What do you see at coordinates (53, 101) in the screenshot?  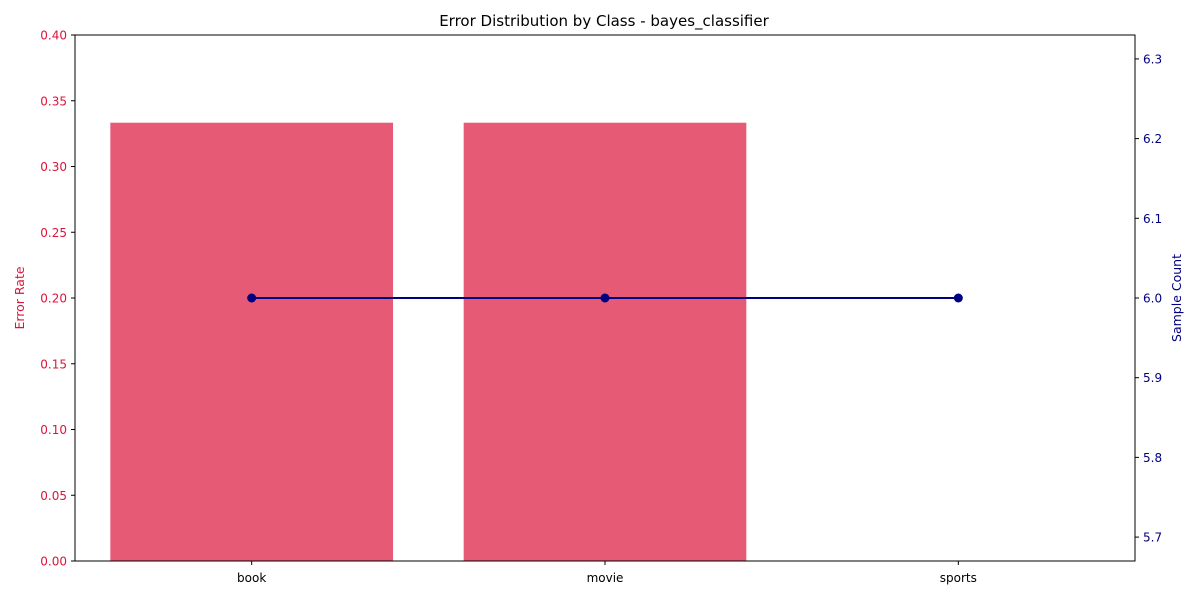 I see `y-left-tick-label: 0.35` at bounding box center [53, 101].